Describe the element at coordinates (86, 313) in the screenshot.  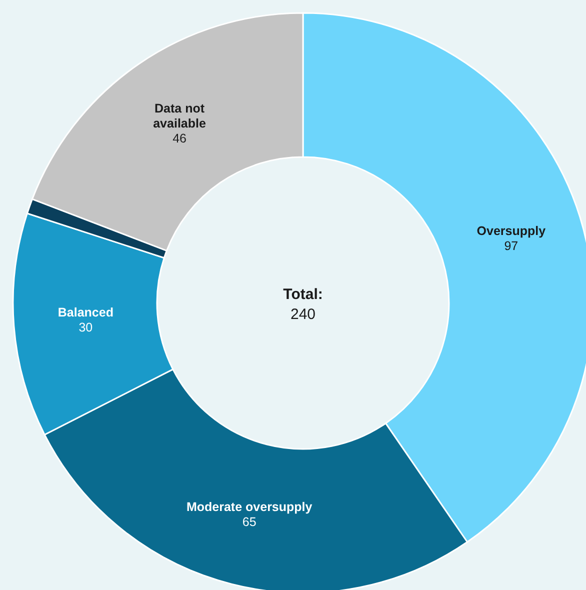
I see `slice-label: Balanced` at that location.